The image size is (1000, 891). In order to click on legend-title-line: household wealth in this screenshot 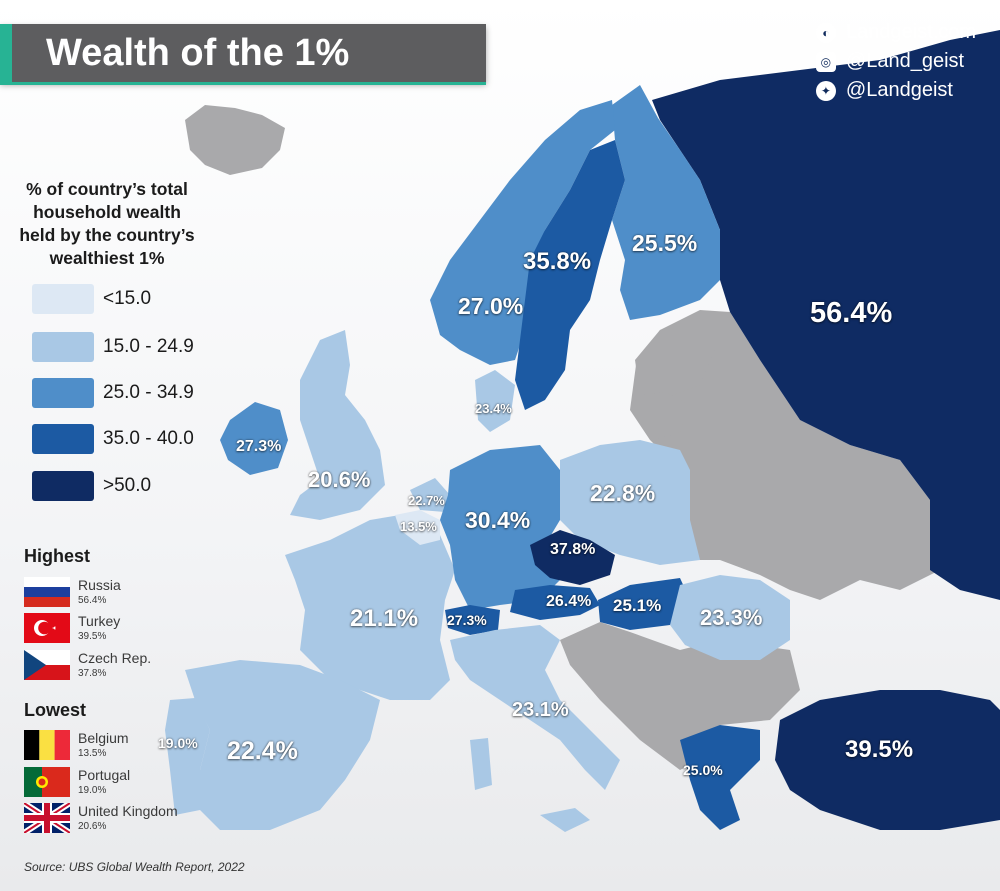, I will do `click(107, 212)`.